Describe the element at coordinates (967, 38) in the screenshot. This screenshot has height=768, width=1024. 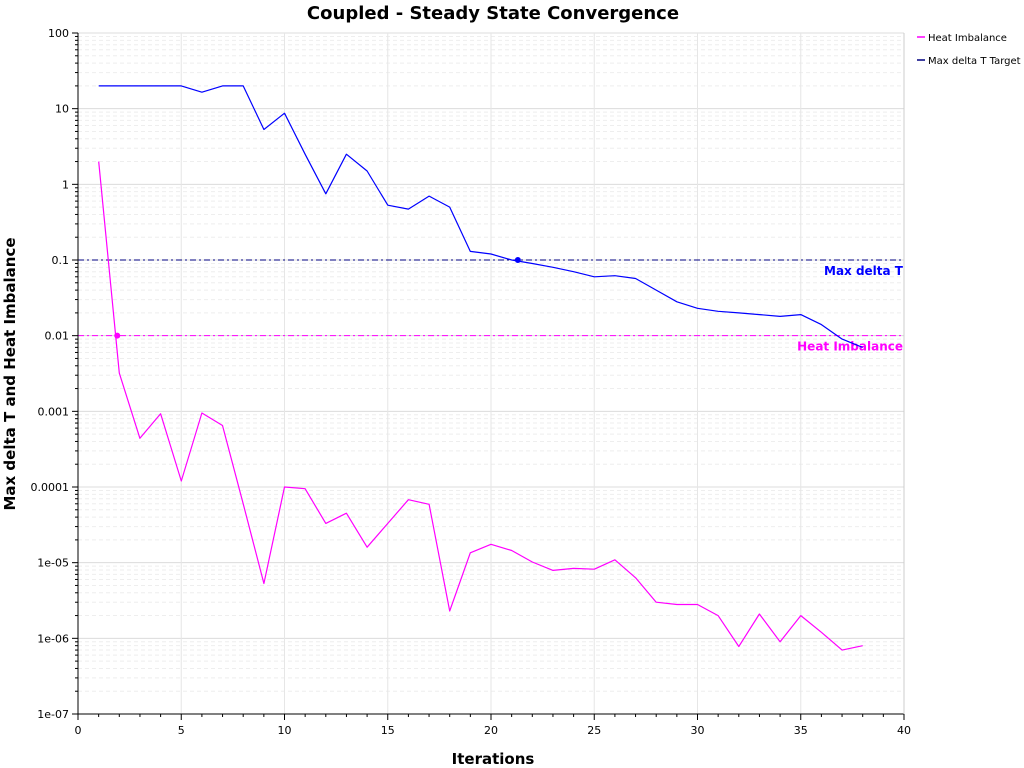
I see `legend-item: Heat Imbalance` at that location.